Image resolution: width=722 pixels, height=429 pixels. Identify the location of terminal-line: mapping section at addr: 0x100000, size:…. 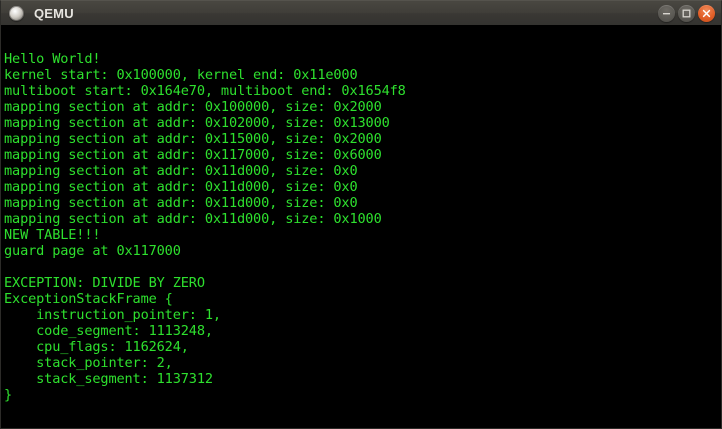
(193, 107).